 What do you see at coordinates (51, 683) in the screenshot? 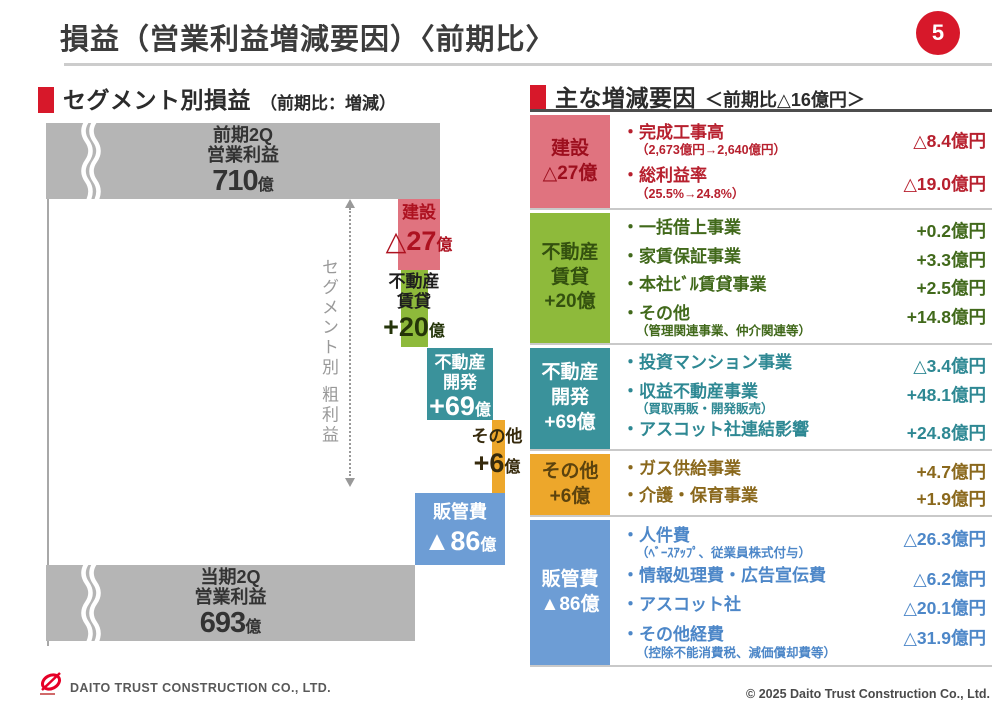
I see `company-logo-icon` at bounding box center [51, 683].